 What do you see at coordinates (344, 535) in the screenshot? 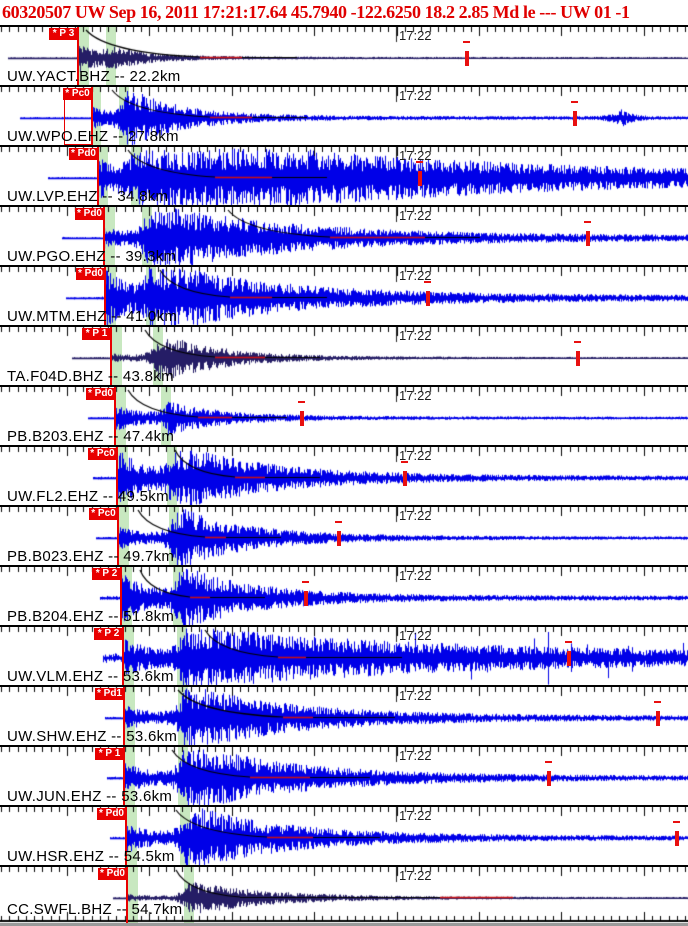
I see `trace-row: * Pc0 17:22 PB.B023.EHZ -- 49.7km` at bounding box center [344, 535].